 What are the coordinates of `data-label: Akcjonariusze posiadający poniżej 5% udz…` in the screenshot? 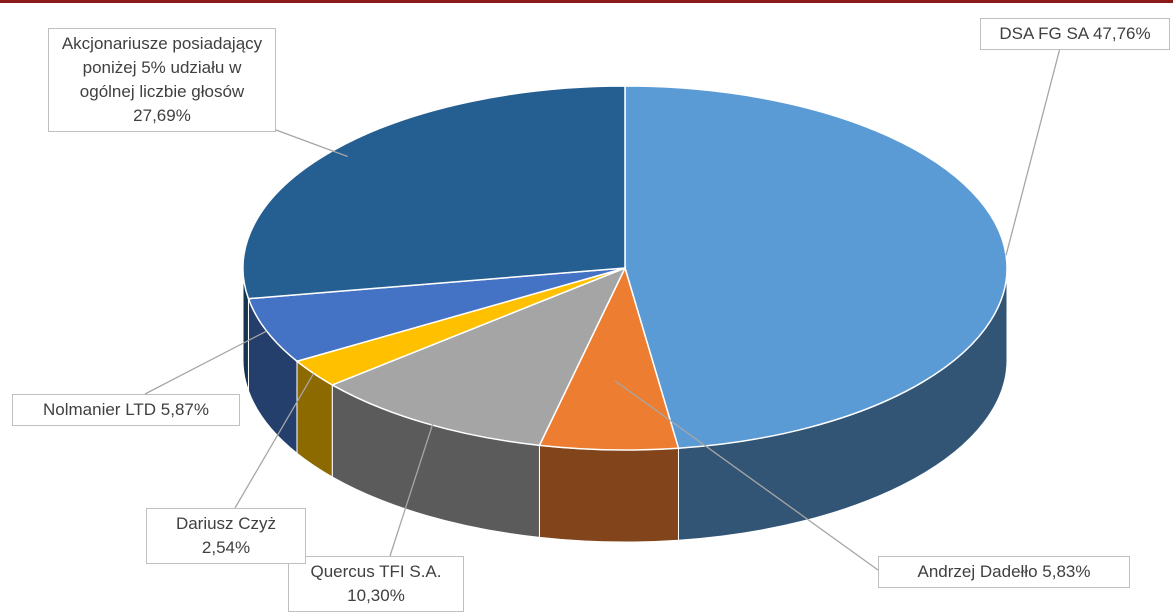 It's located at (162, 80).